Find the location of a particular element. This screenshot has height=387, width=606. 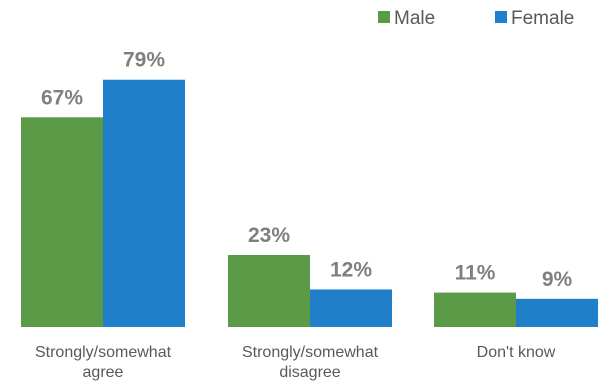

category-label-3: Don't know is located at coordinates (516, 352).